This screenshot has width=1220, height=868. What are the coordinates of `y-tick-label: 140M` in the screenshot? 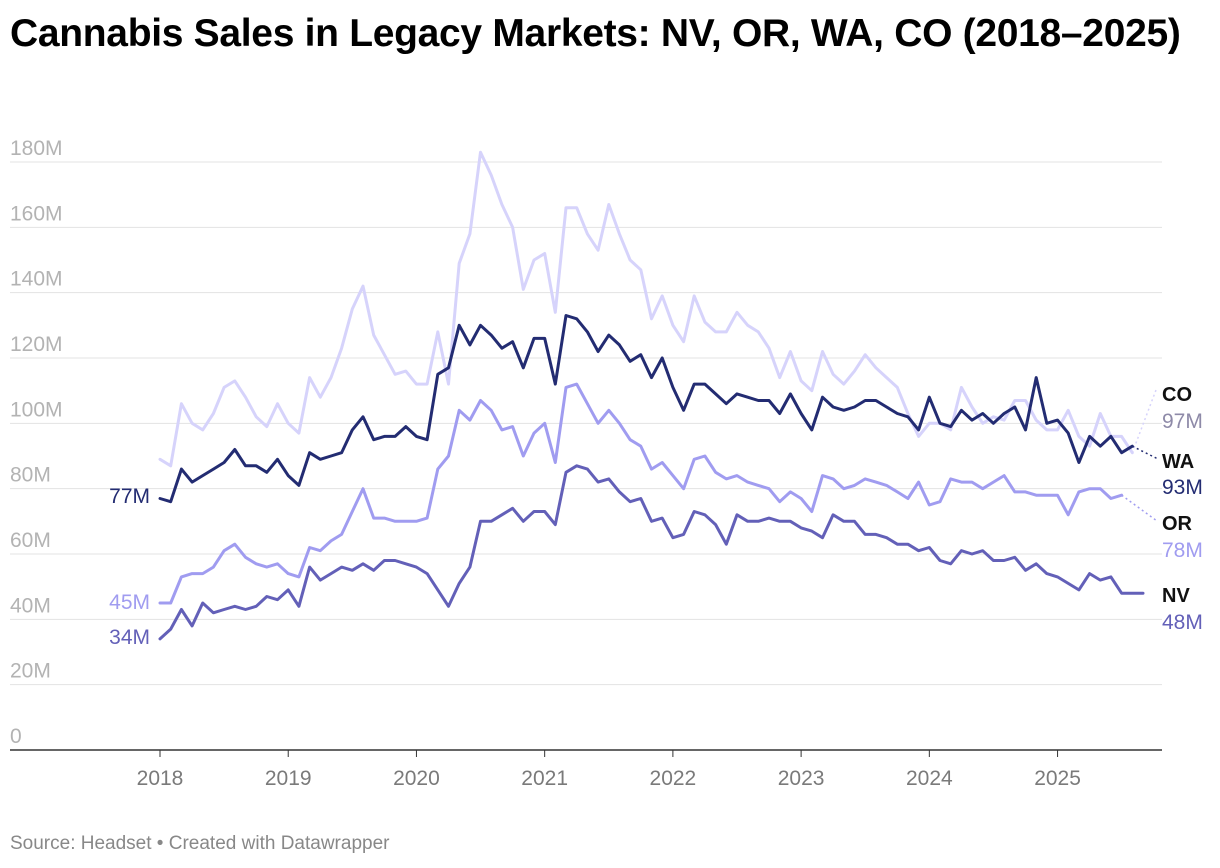 It's located at (36, 279).